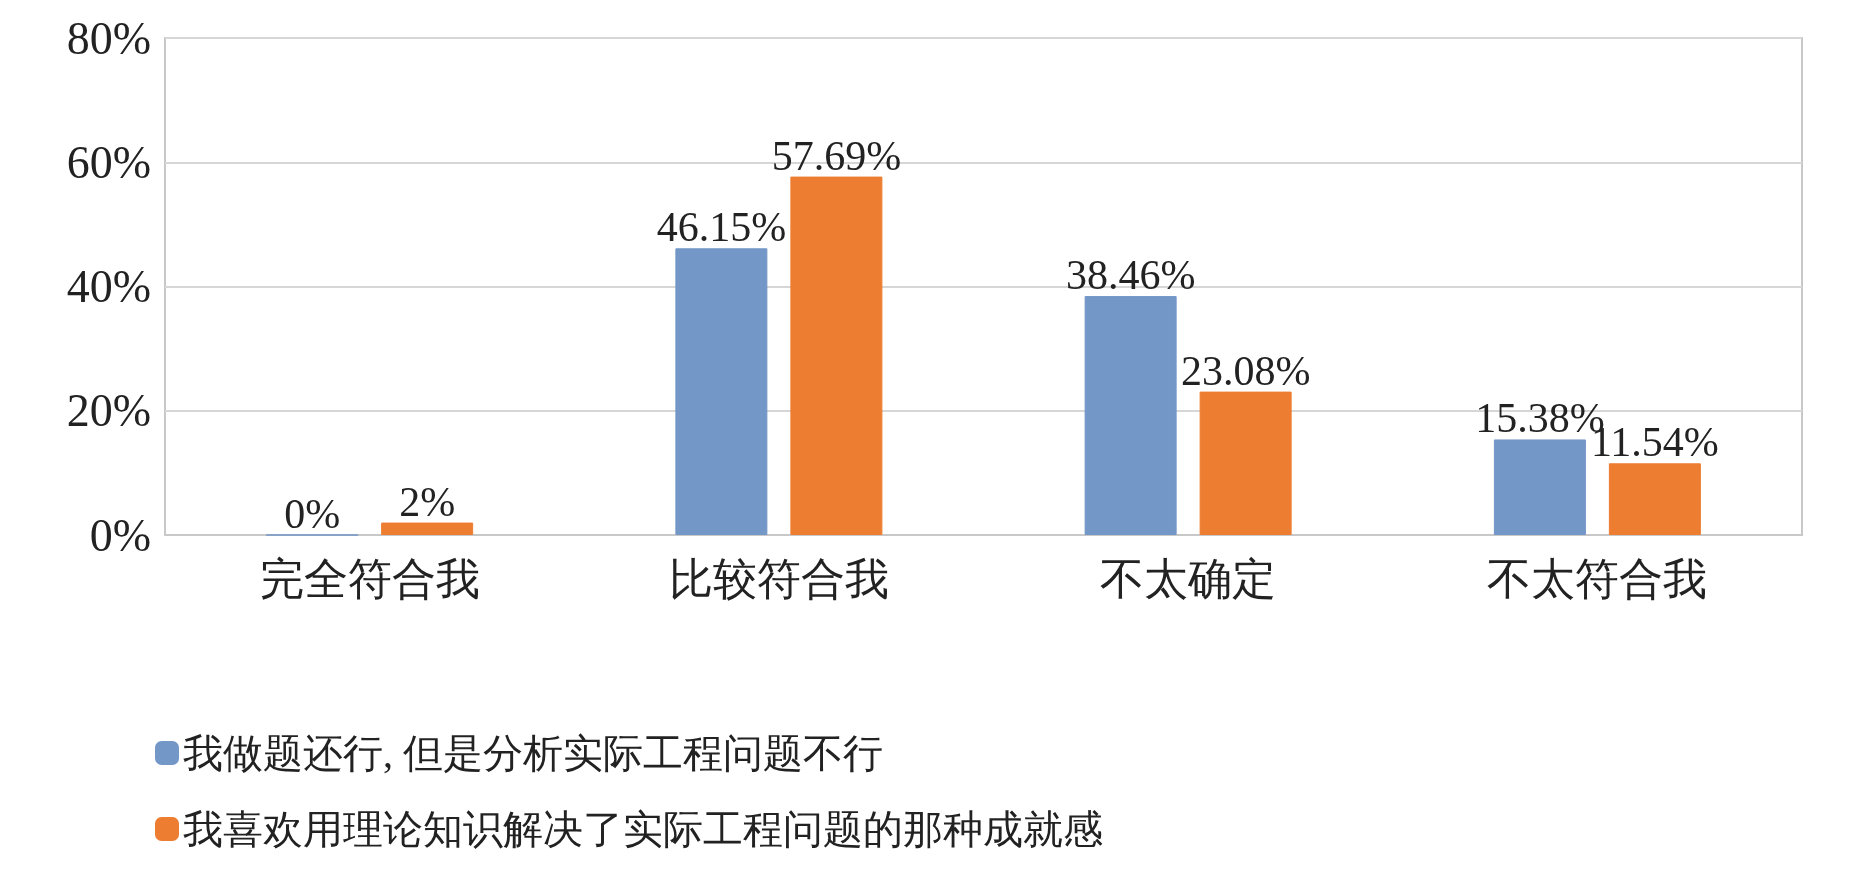 The image size is (1856, 874). I want to click on x-tick-label: 不太符合我, so click(1597, 579).